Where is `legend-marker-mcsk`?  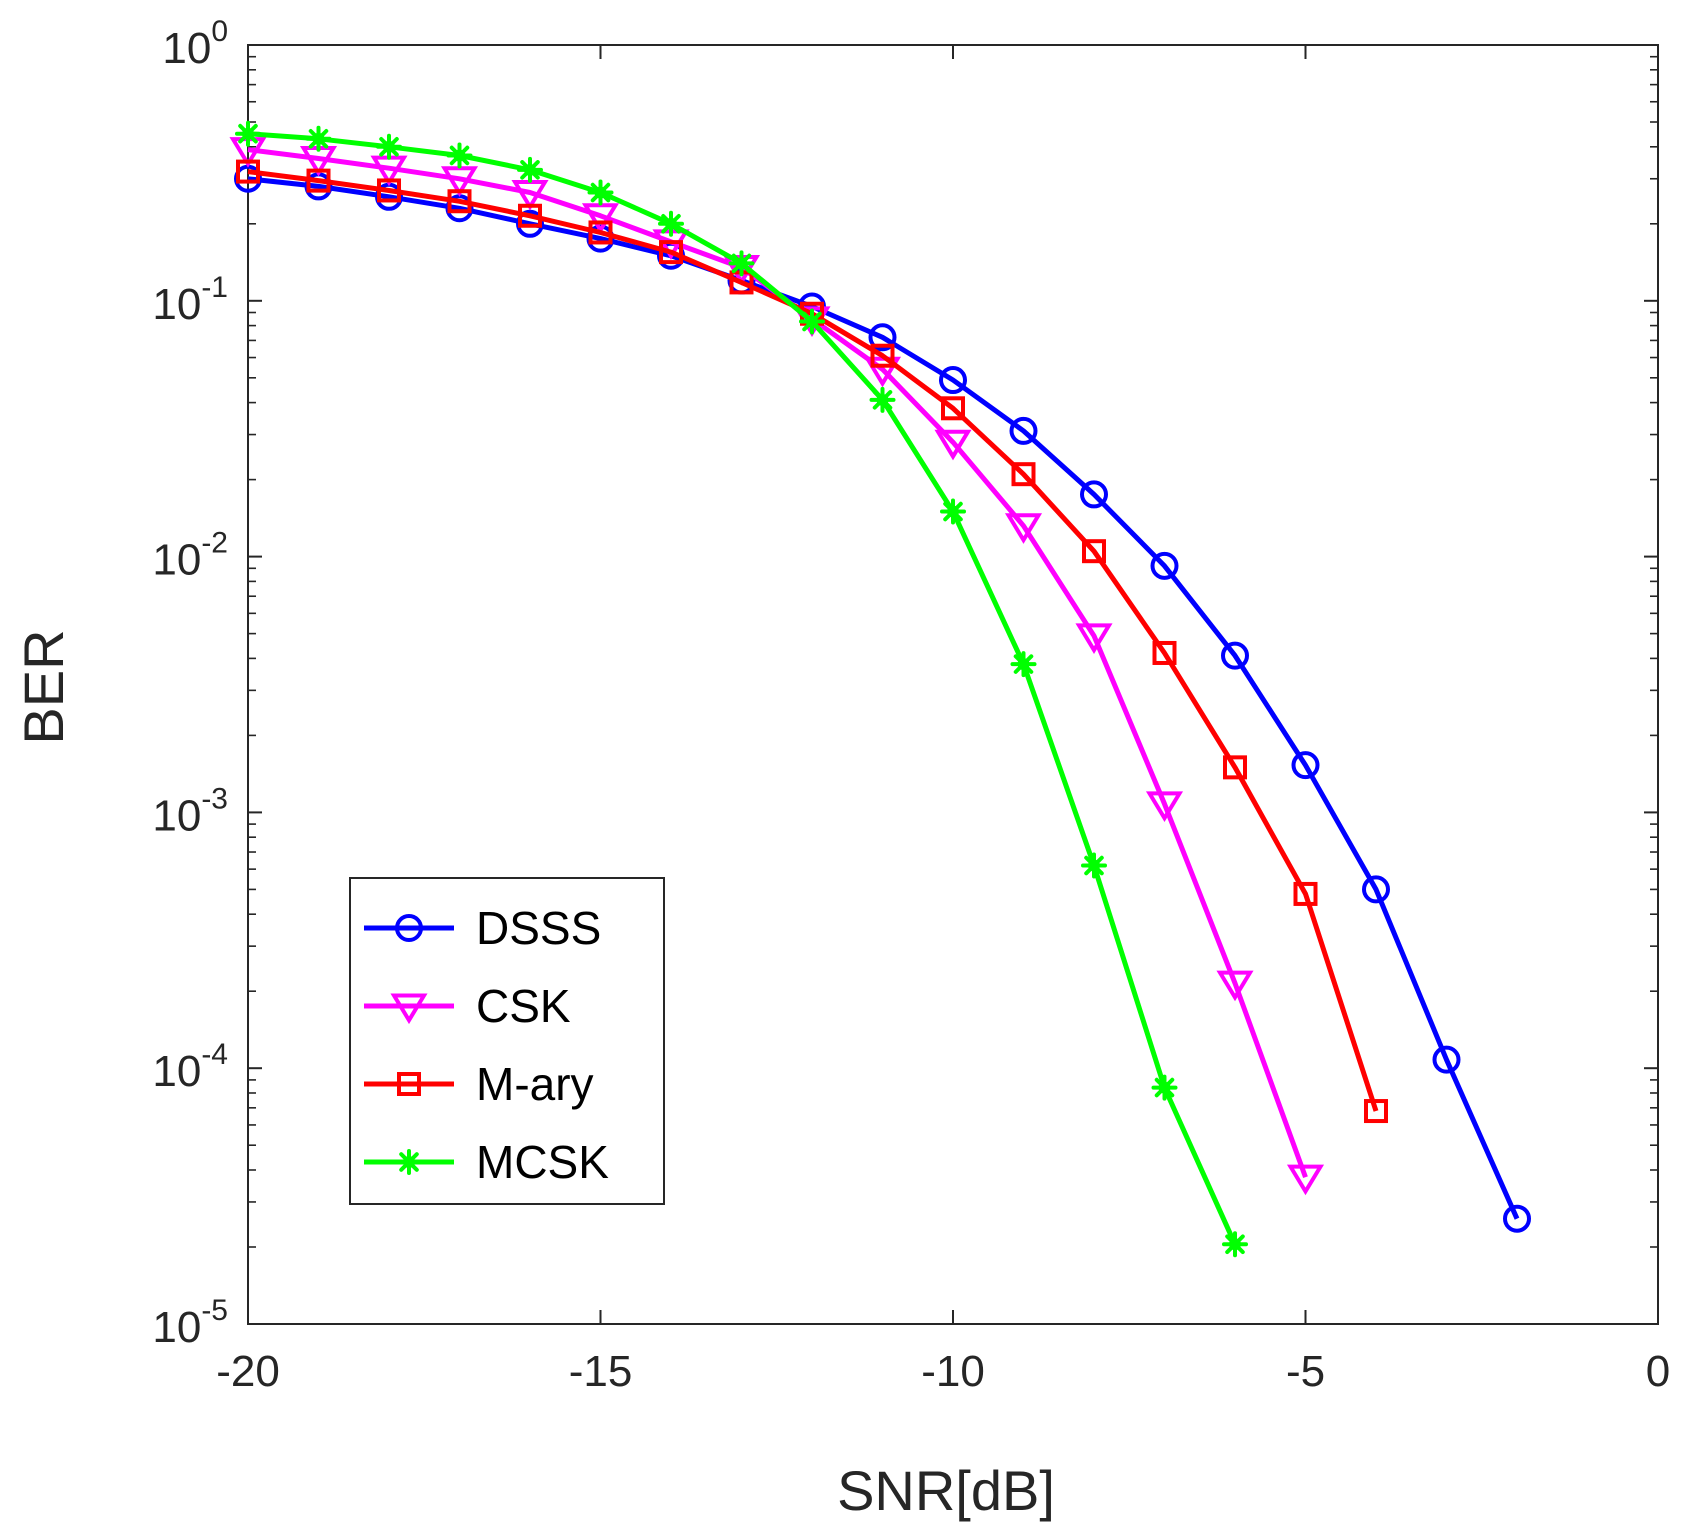
legend-marker-mcsk is located at coordinates (409, 1162).